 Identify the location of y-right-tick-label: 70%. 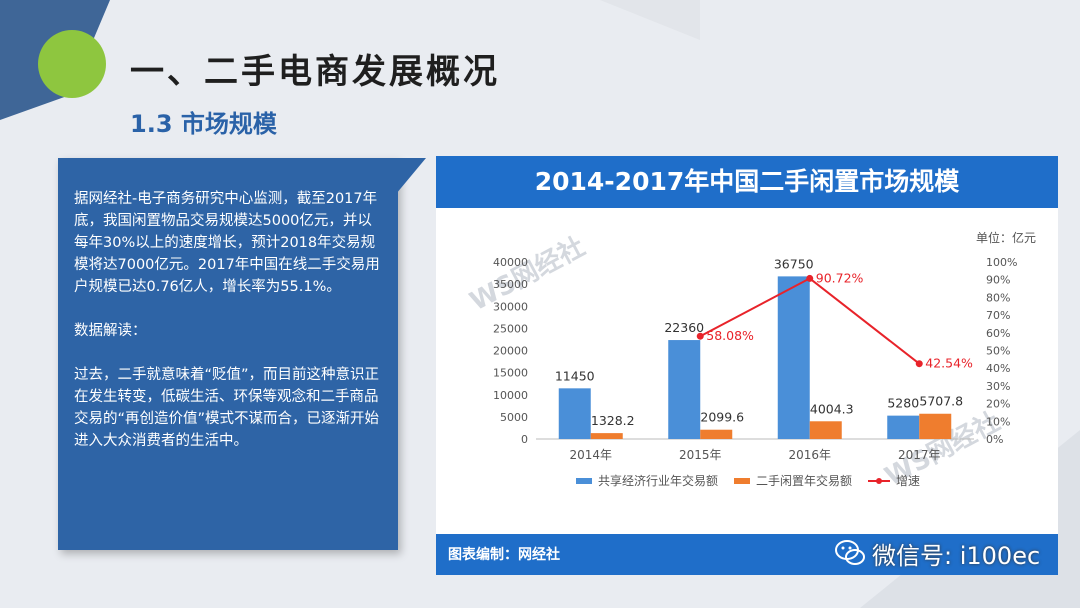
(998, 315).